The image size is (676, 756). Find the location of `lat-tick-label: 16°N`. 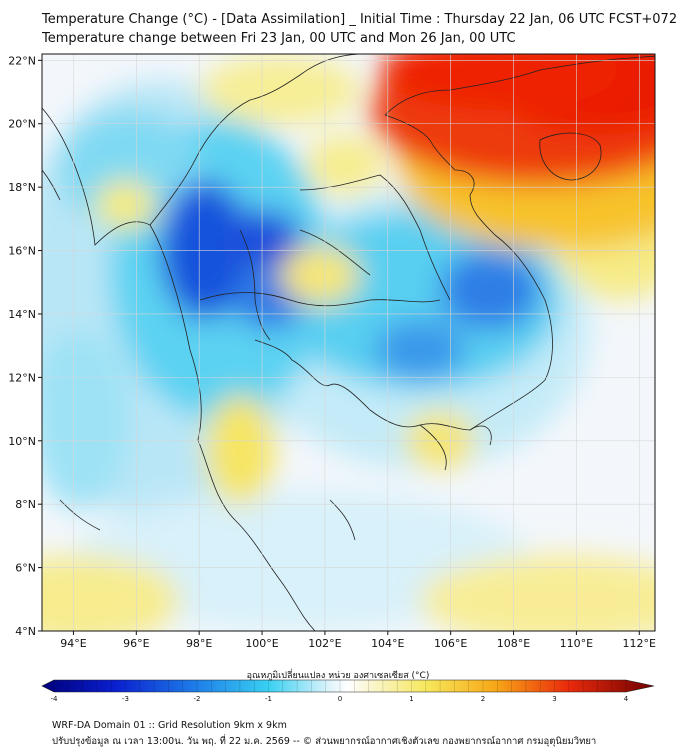

lat-tick-label: 16°N is located at coordinates (22, 251).